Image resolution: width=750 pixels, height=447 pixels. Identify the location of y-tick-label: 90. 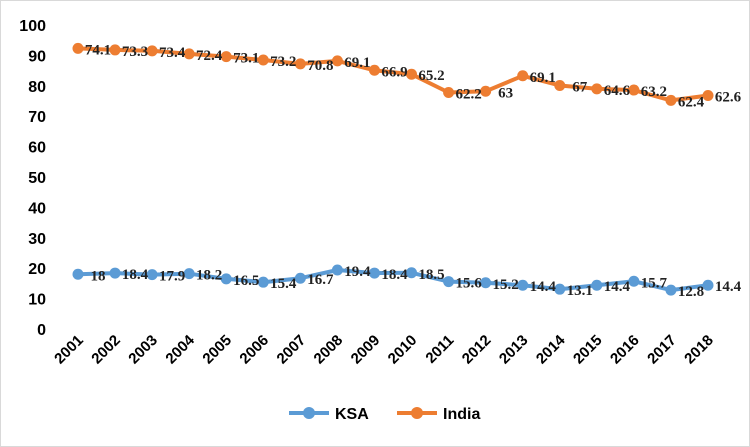
(37, 56).